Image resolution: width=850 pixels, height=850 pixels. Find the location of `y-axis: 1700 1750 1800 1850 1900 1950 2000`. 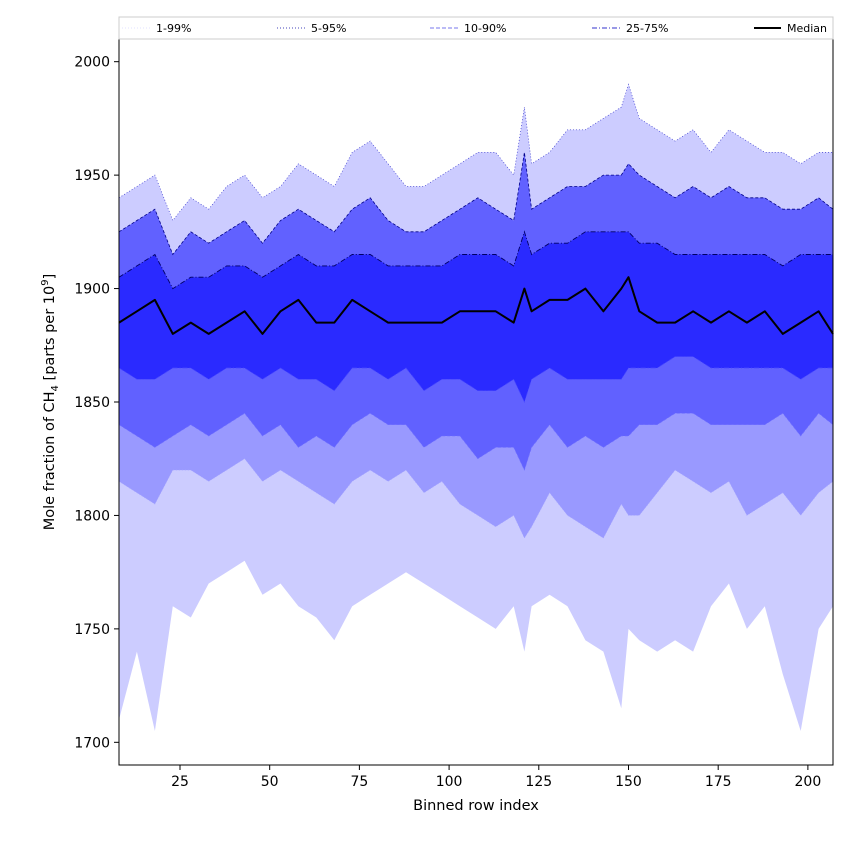

y-axis: 1700 1750 1800 1850 1900 1950 2000 is located at coordinates (96, 403).